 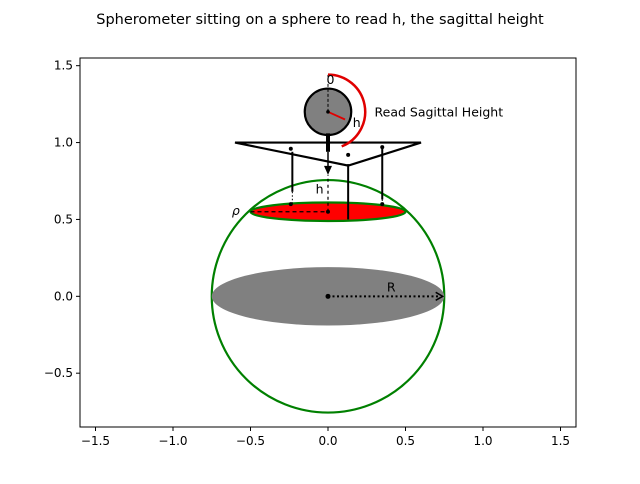 What do you see at coordinates (347, 110) in the screenshot?
I see `reading-arc` at bounding box center [347, 110].